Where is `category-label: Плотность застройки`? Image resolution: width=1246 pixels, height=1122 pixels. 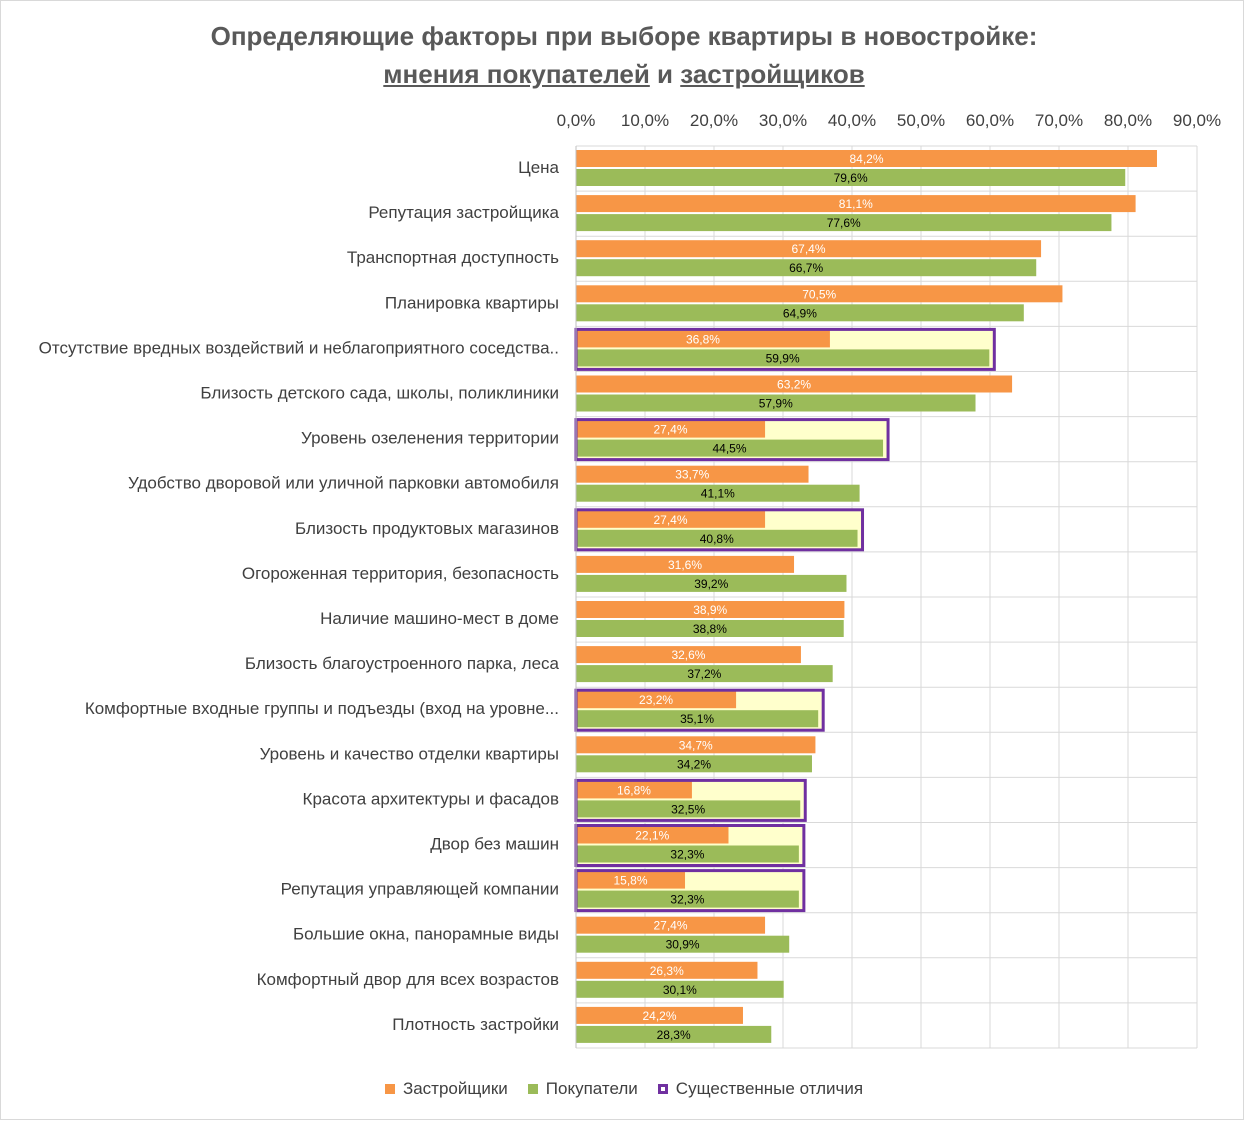 category-label: Плотность застройки is located at coordinates (475, 1024).